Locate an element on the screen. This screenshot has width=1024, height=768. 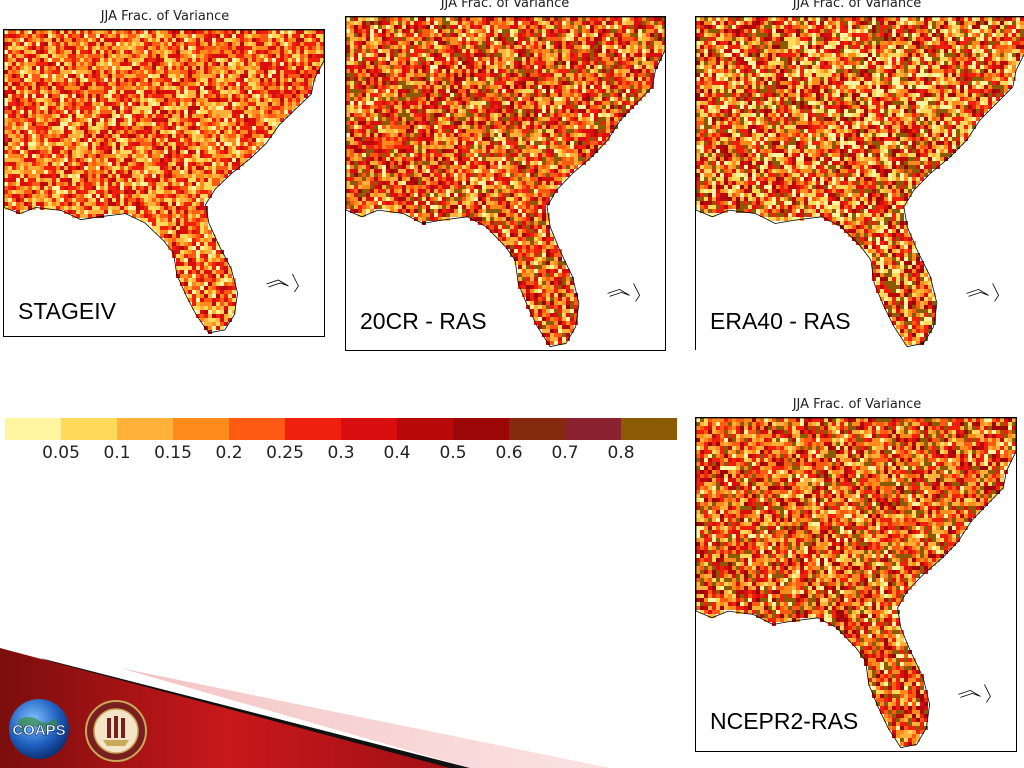
map-era40 is located at coordinates (860, 182).